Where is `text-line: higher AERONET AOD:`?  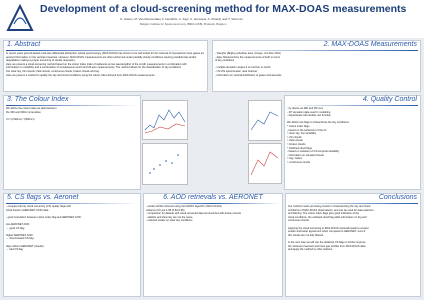 text-line: higher AERONET AOD: is located at coordinates (20, 235).